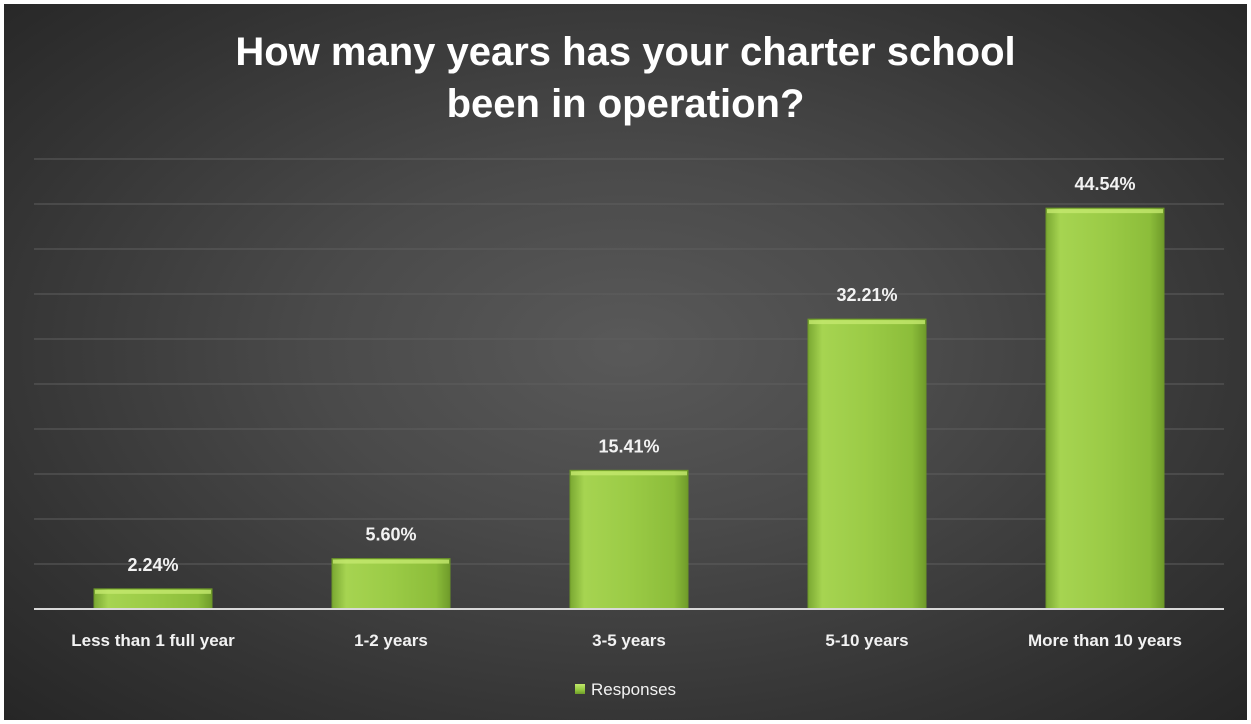  Describe the element at coordinates (625, 104) in the screenshot. I see `chart-title-line-2: been in operation?` at that location.